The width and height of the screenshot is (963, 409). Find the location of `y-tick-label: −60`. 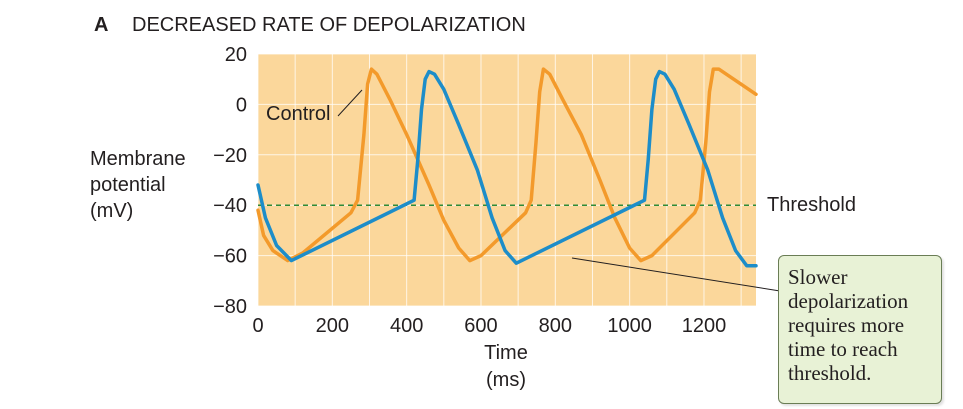

y-tick-label: −60 is located at coordinates (230, 257).